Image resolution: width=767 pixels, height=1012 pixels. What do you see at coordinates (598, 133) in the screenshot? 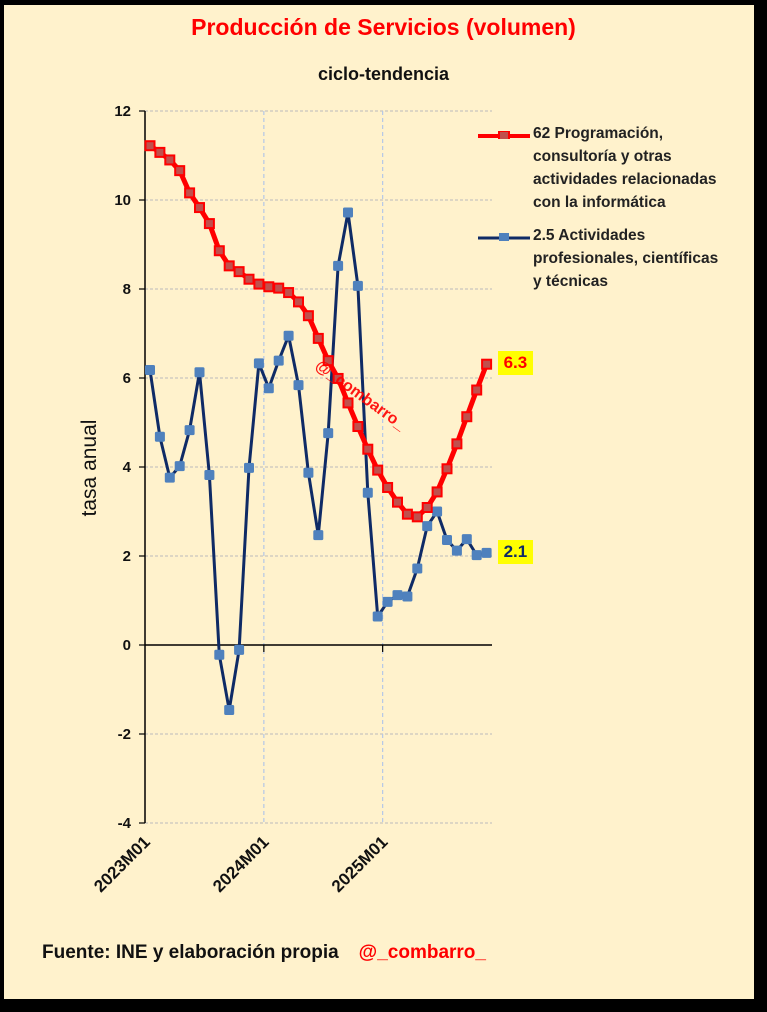
I see `legend-line: 62 Programación,` at bounding box center [598, 133].